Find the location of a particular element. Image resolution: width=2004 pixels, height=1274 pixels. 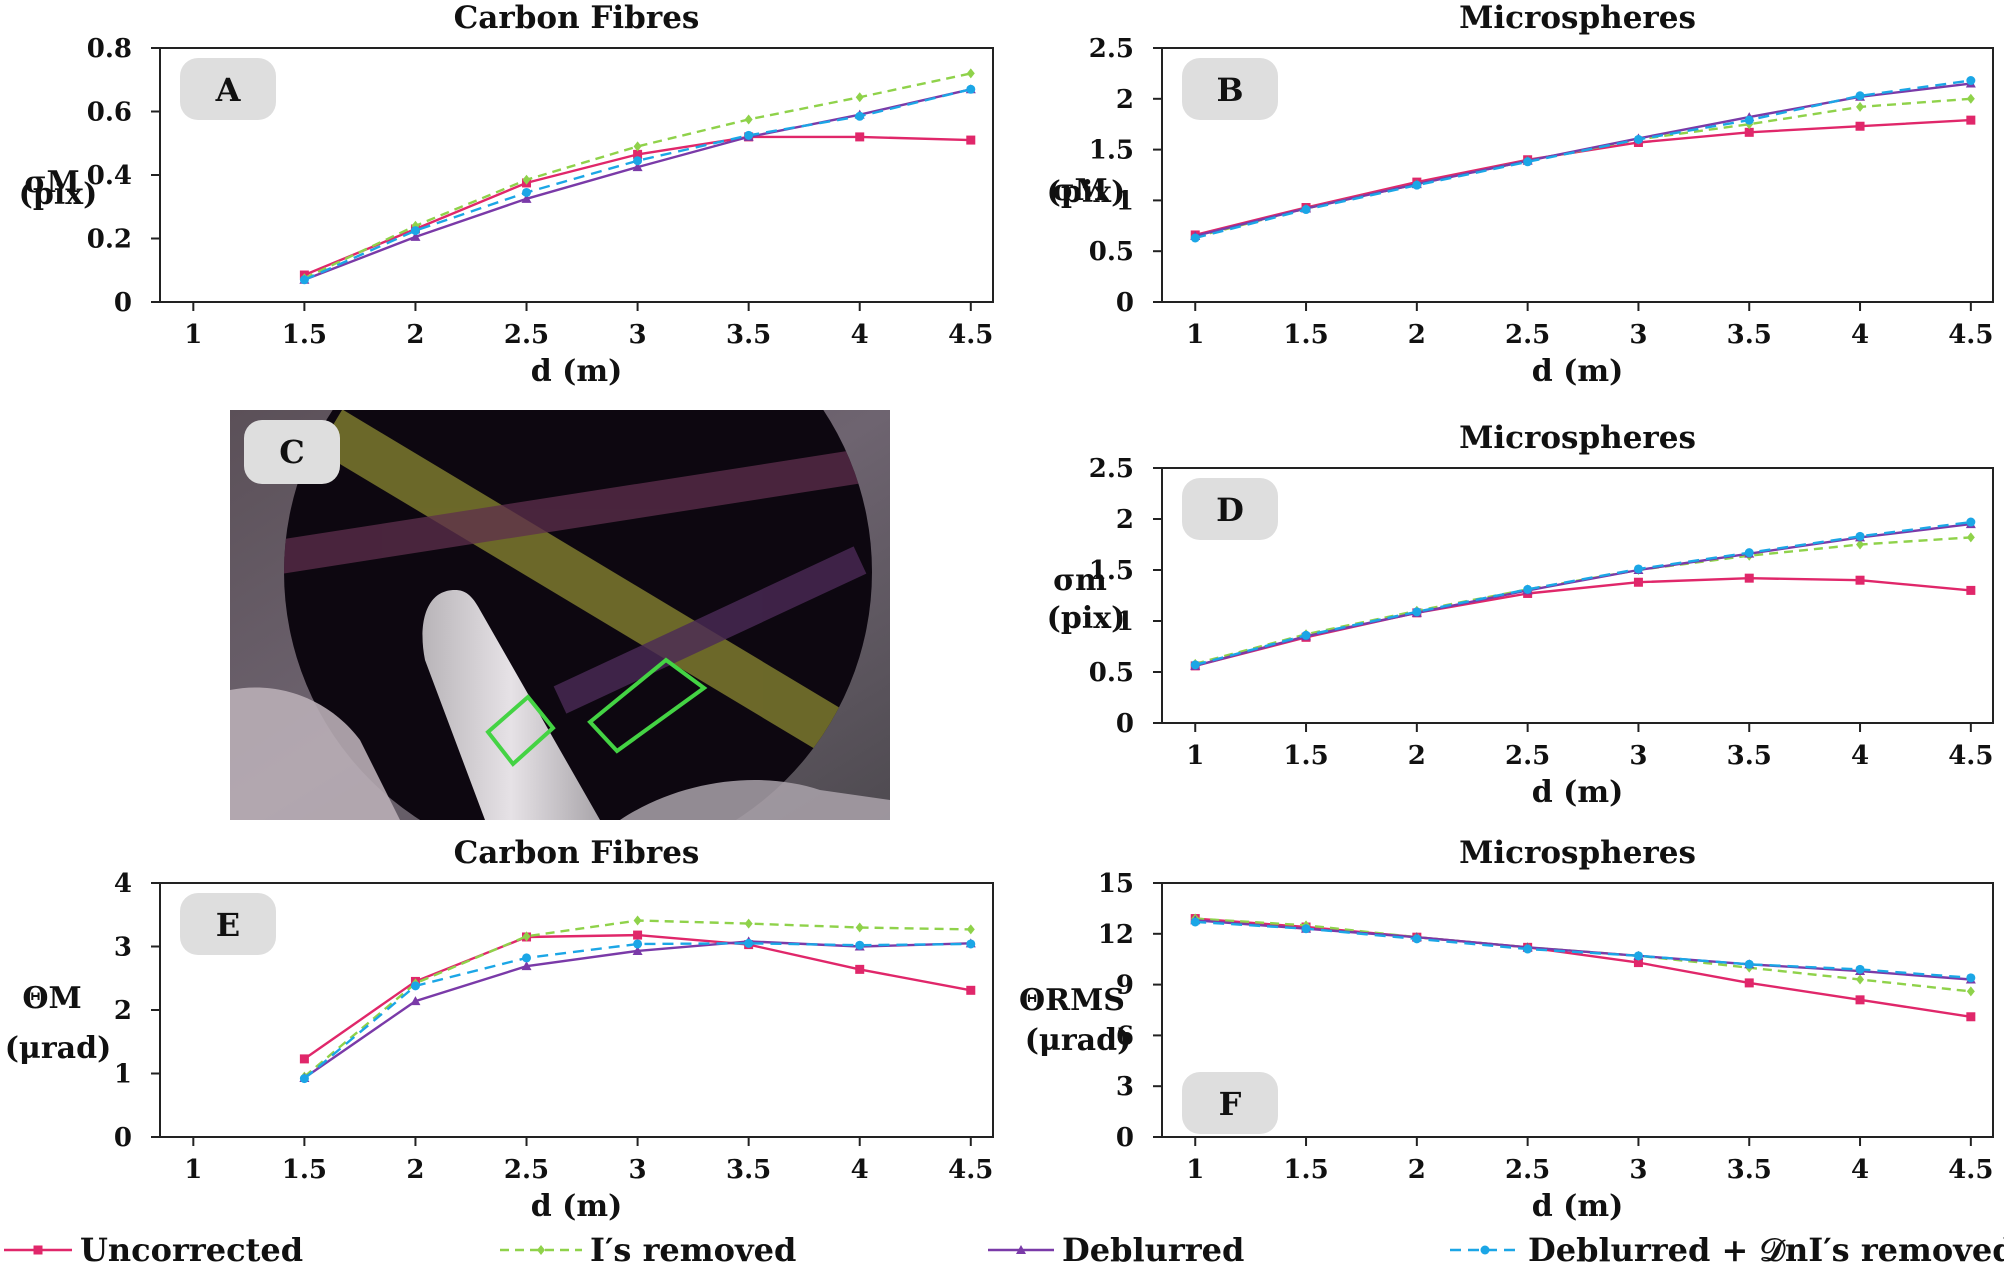

probe-tip is located at coordinates (511, 705).